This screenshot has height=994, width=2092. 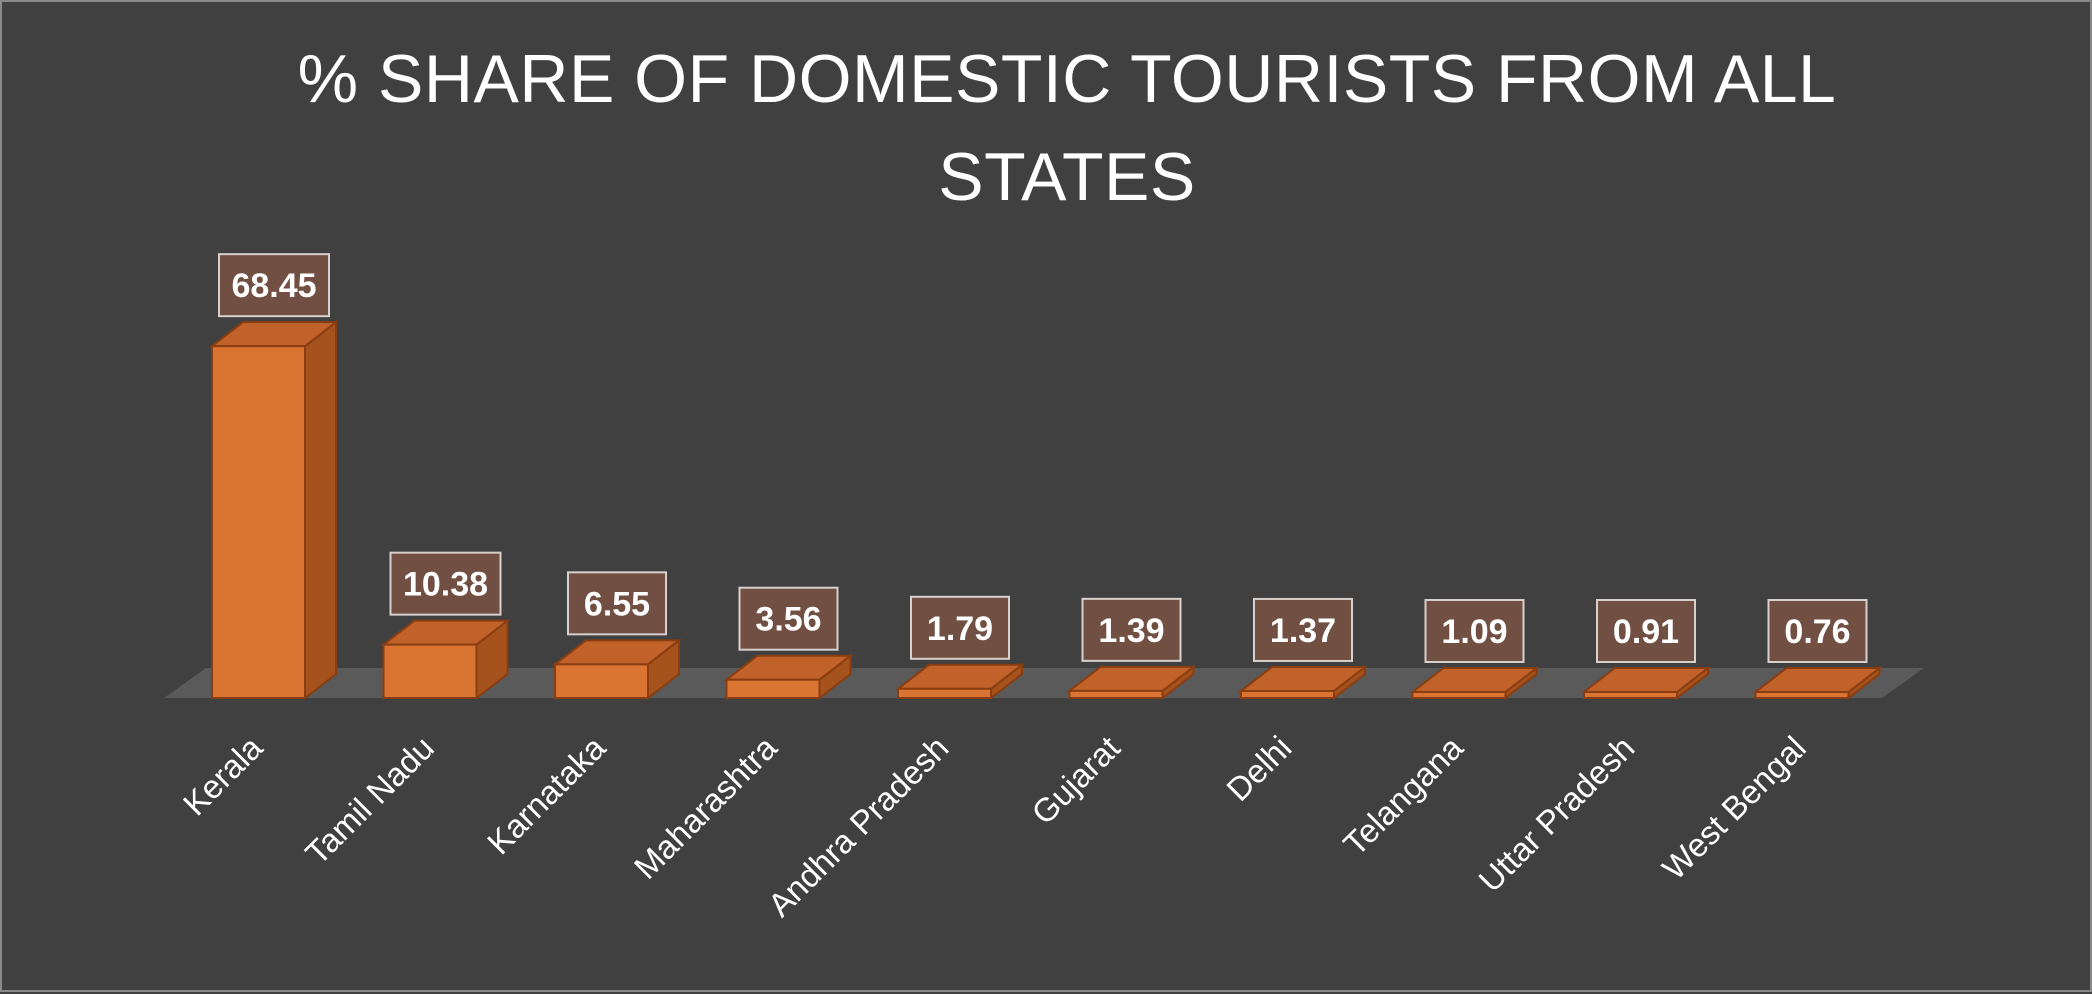 I want to click on category-label: Tamil Nadu, so click(x=369, y=800).